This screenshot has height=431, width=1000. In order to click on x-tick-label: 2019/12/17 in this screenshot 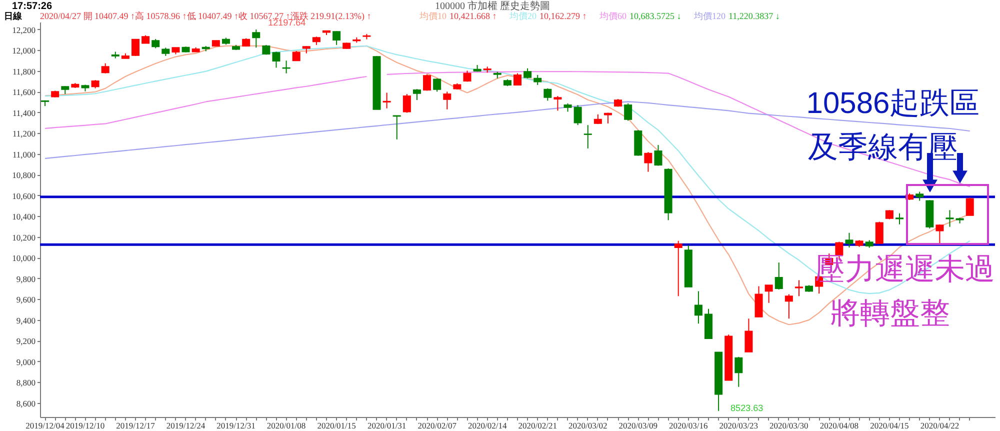, I will do `click(135, 425)`.